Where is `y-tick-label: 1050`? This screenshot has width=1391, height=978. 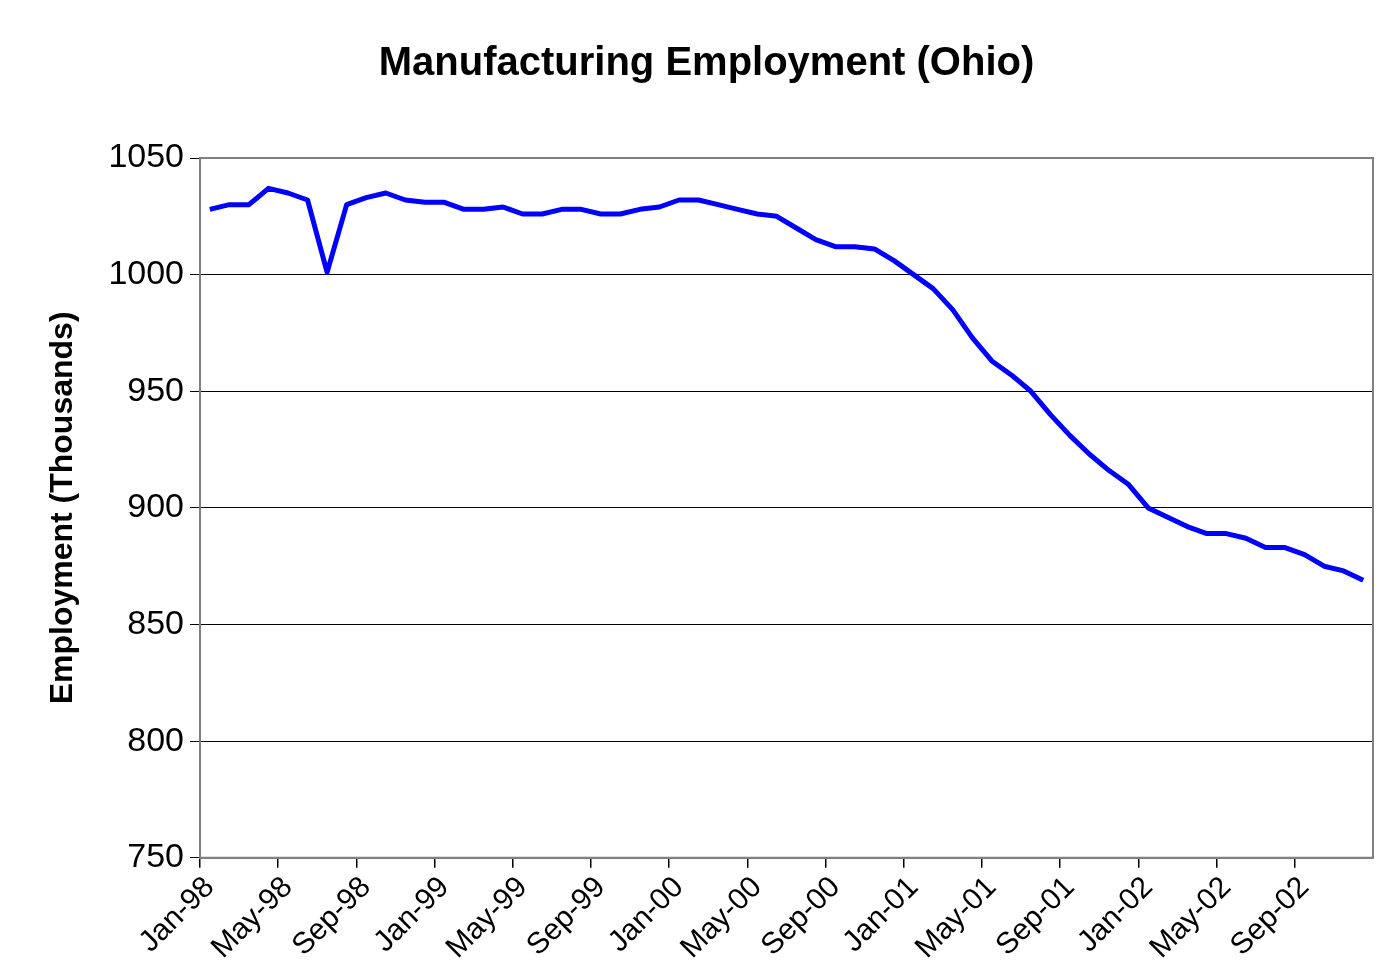
y-tick-label: 1050 is located at coordinates (146, 155).